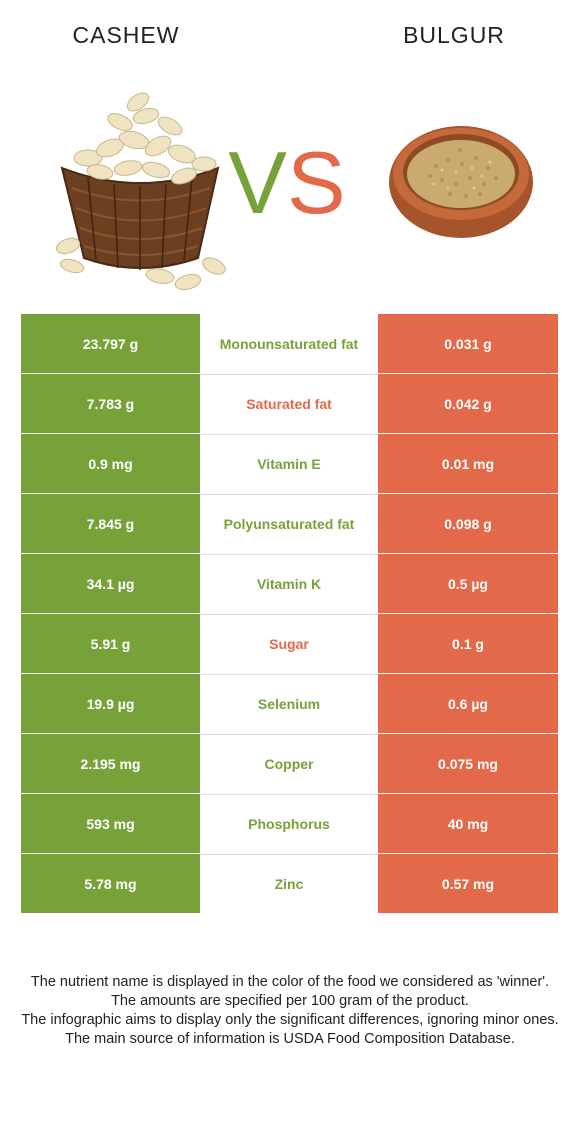 The width and height of the screenshot is (580, 1144). I want to click on bulgur-value: 0.5 µg, so click(468, 583).